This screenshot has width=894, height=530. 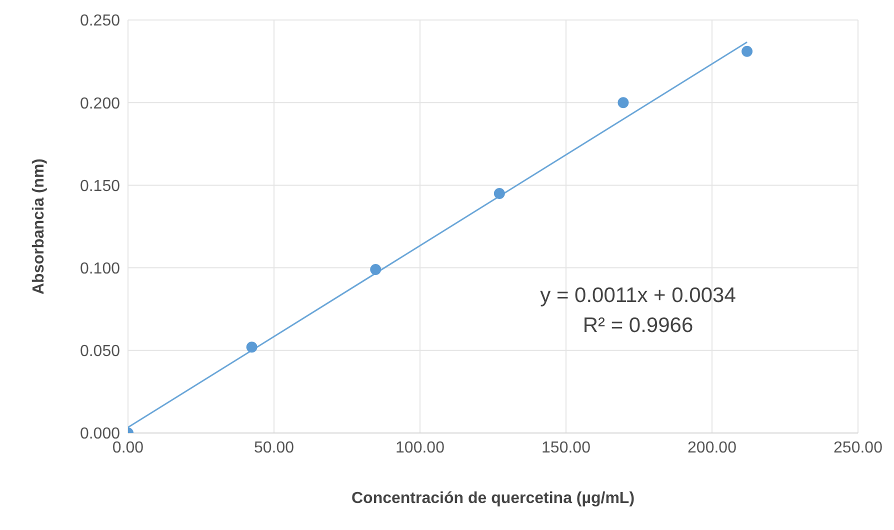 What do you see at coordinates (638, 326) in the screenshot?
I see `annotation: R² = 0.9966` at bounding box center [638, 326].